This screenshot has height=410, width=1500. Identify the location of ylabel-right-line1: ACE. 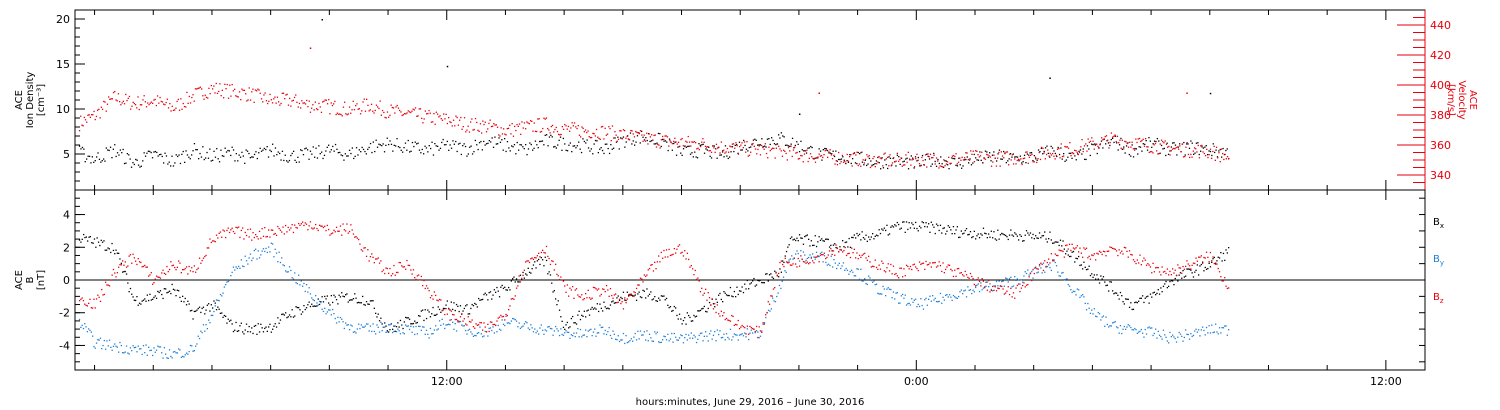
(1472, 100).